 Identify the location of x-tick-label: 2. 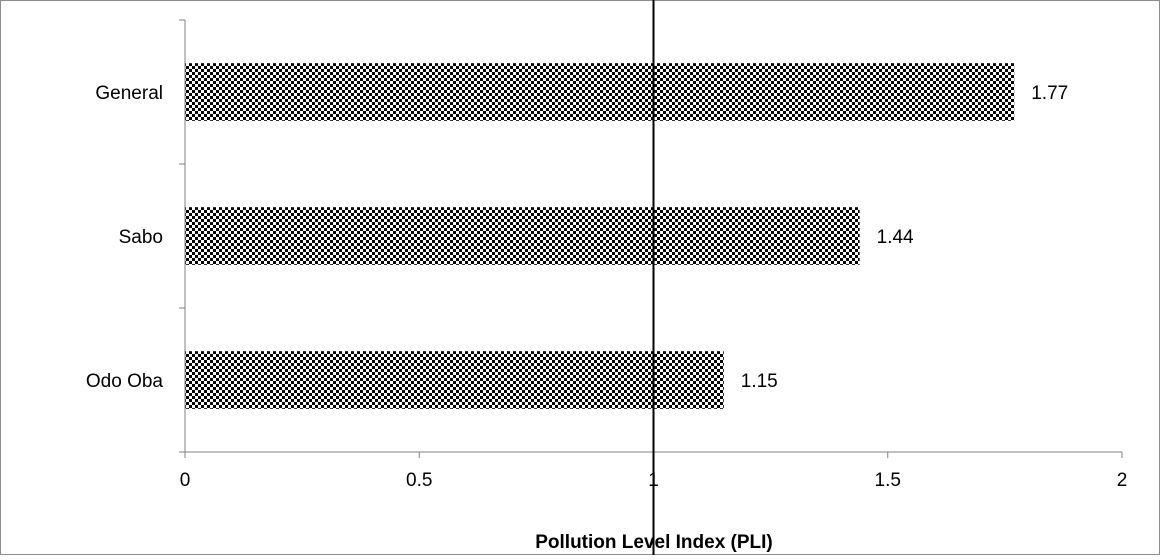
(1122, 480).